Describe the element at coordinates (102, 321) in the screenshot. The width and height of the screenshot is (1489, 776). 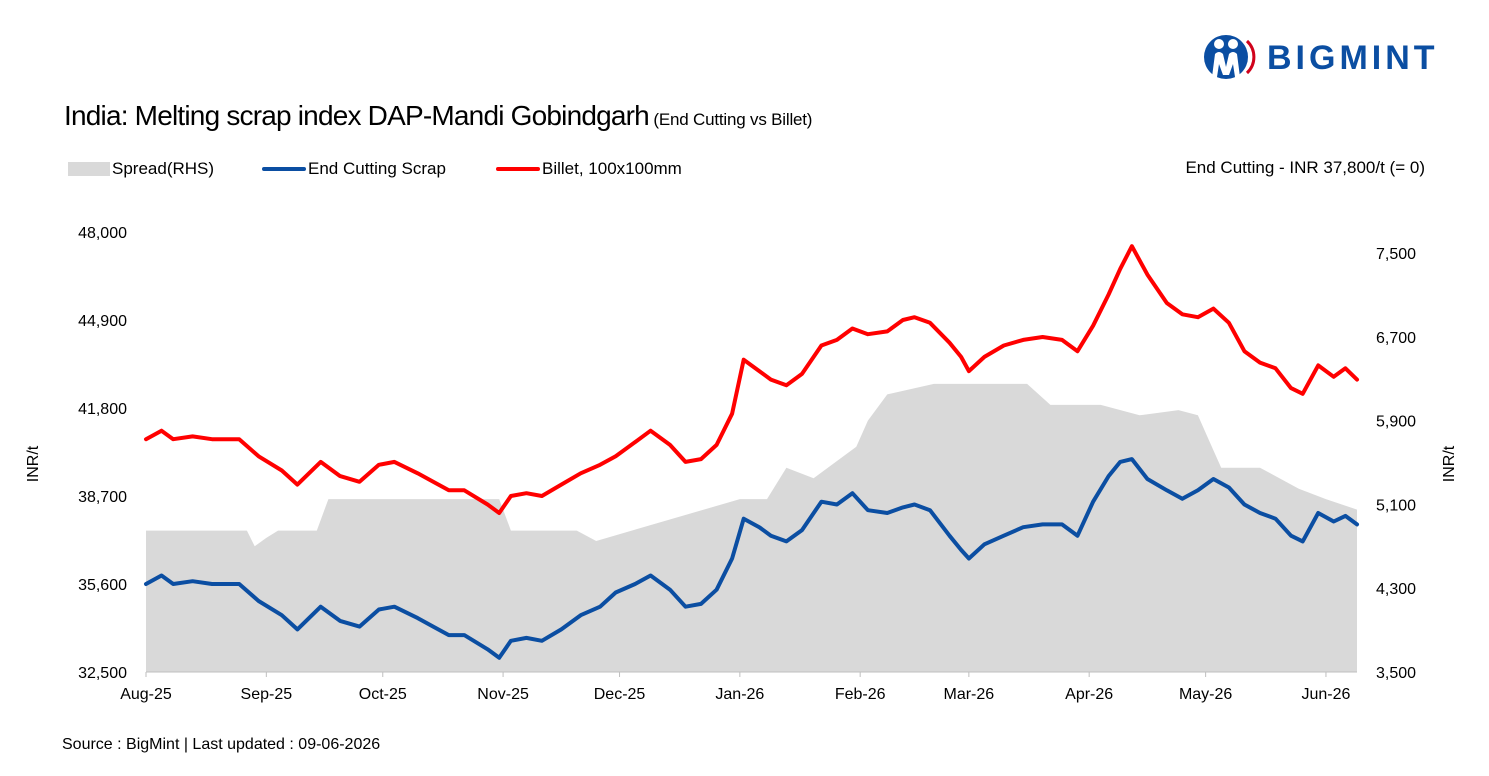
I see `y-left-tick-label: 44,900` at that location.